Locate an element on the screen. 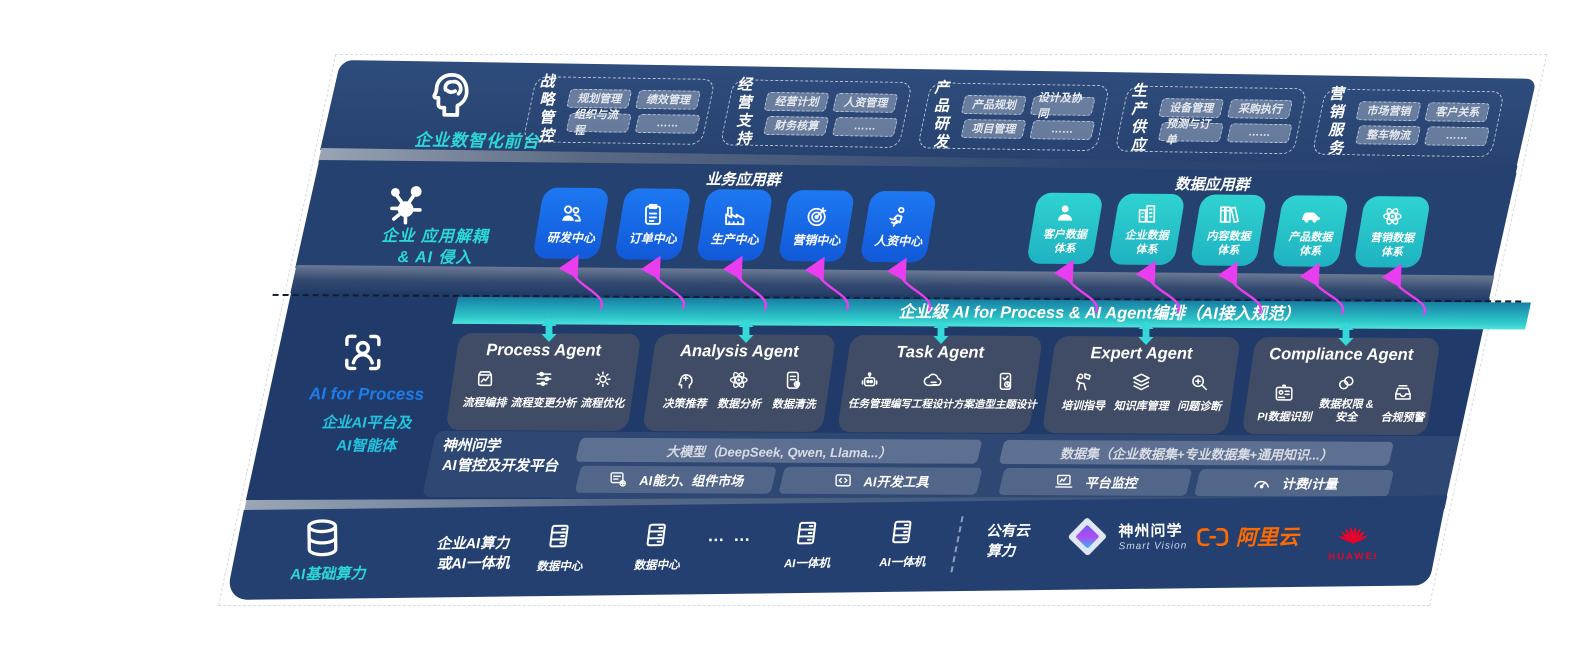 This screenshot has height=647, width=1572. smartvision-name-cn: 神州问学 is located at coordinates (1150, 531).